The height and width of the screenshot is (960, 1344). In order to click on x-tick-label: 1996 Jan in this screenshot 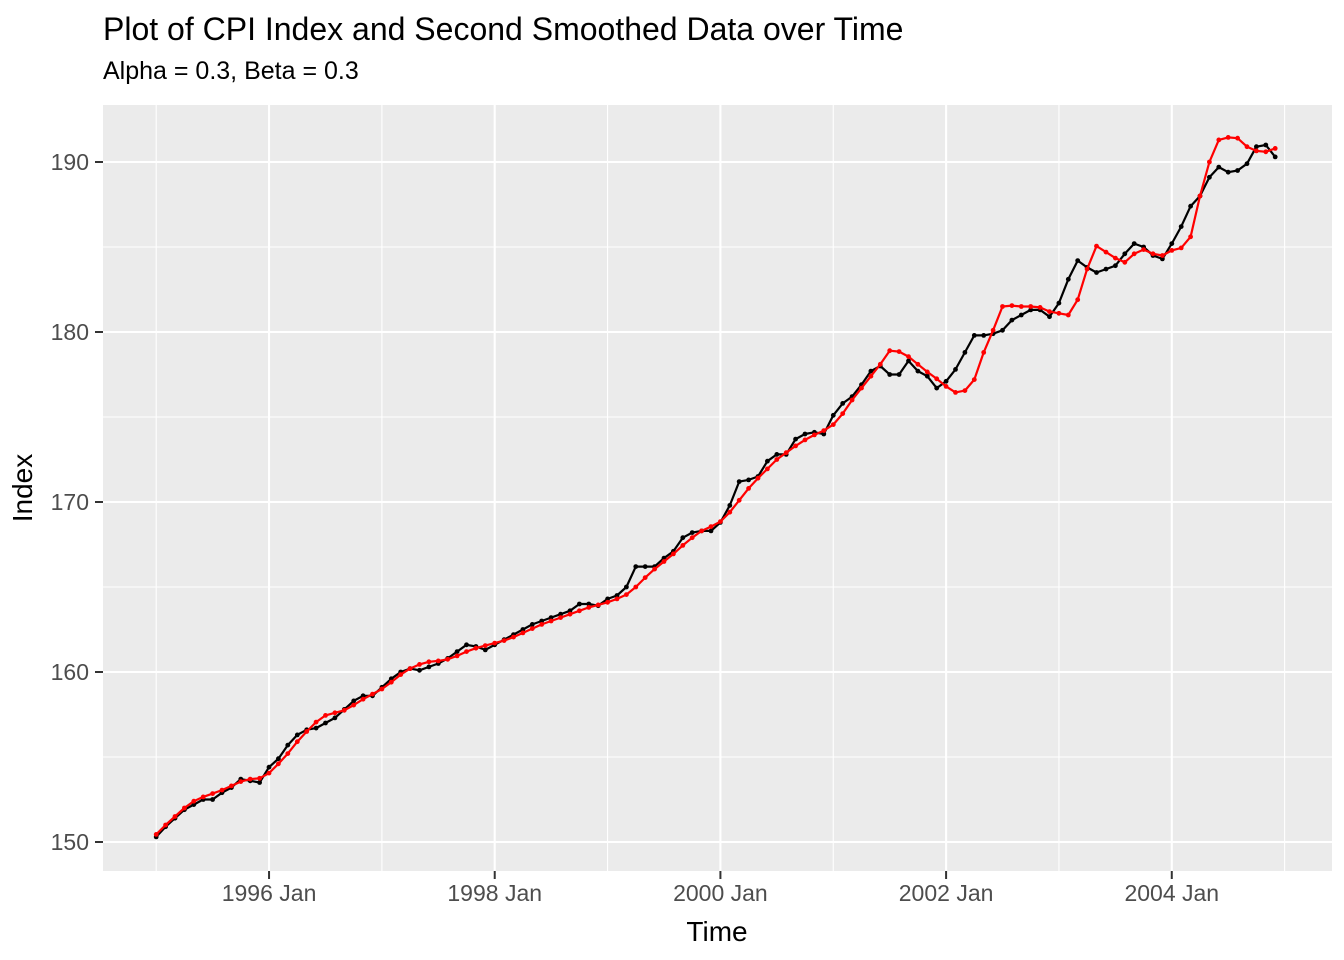, I will do `click(269, 893)`.